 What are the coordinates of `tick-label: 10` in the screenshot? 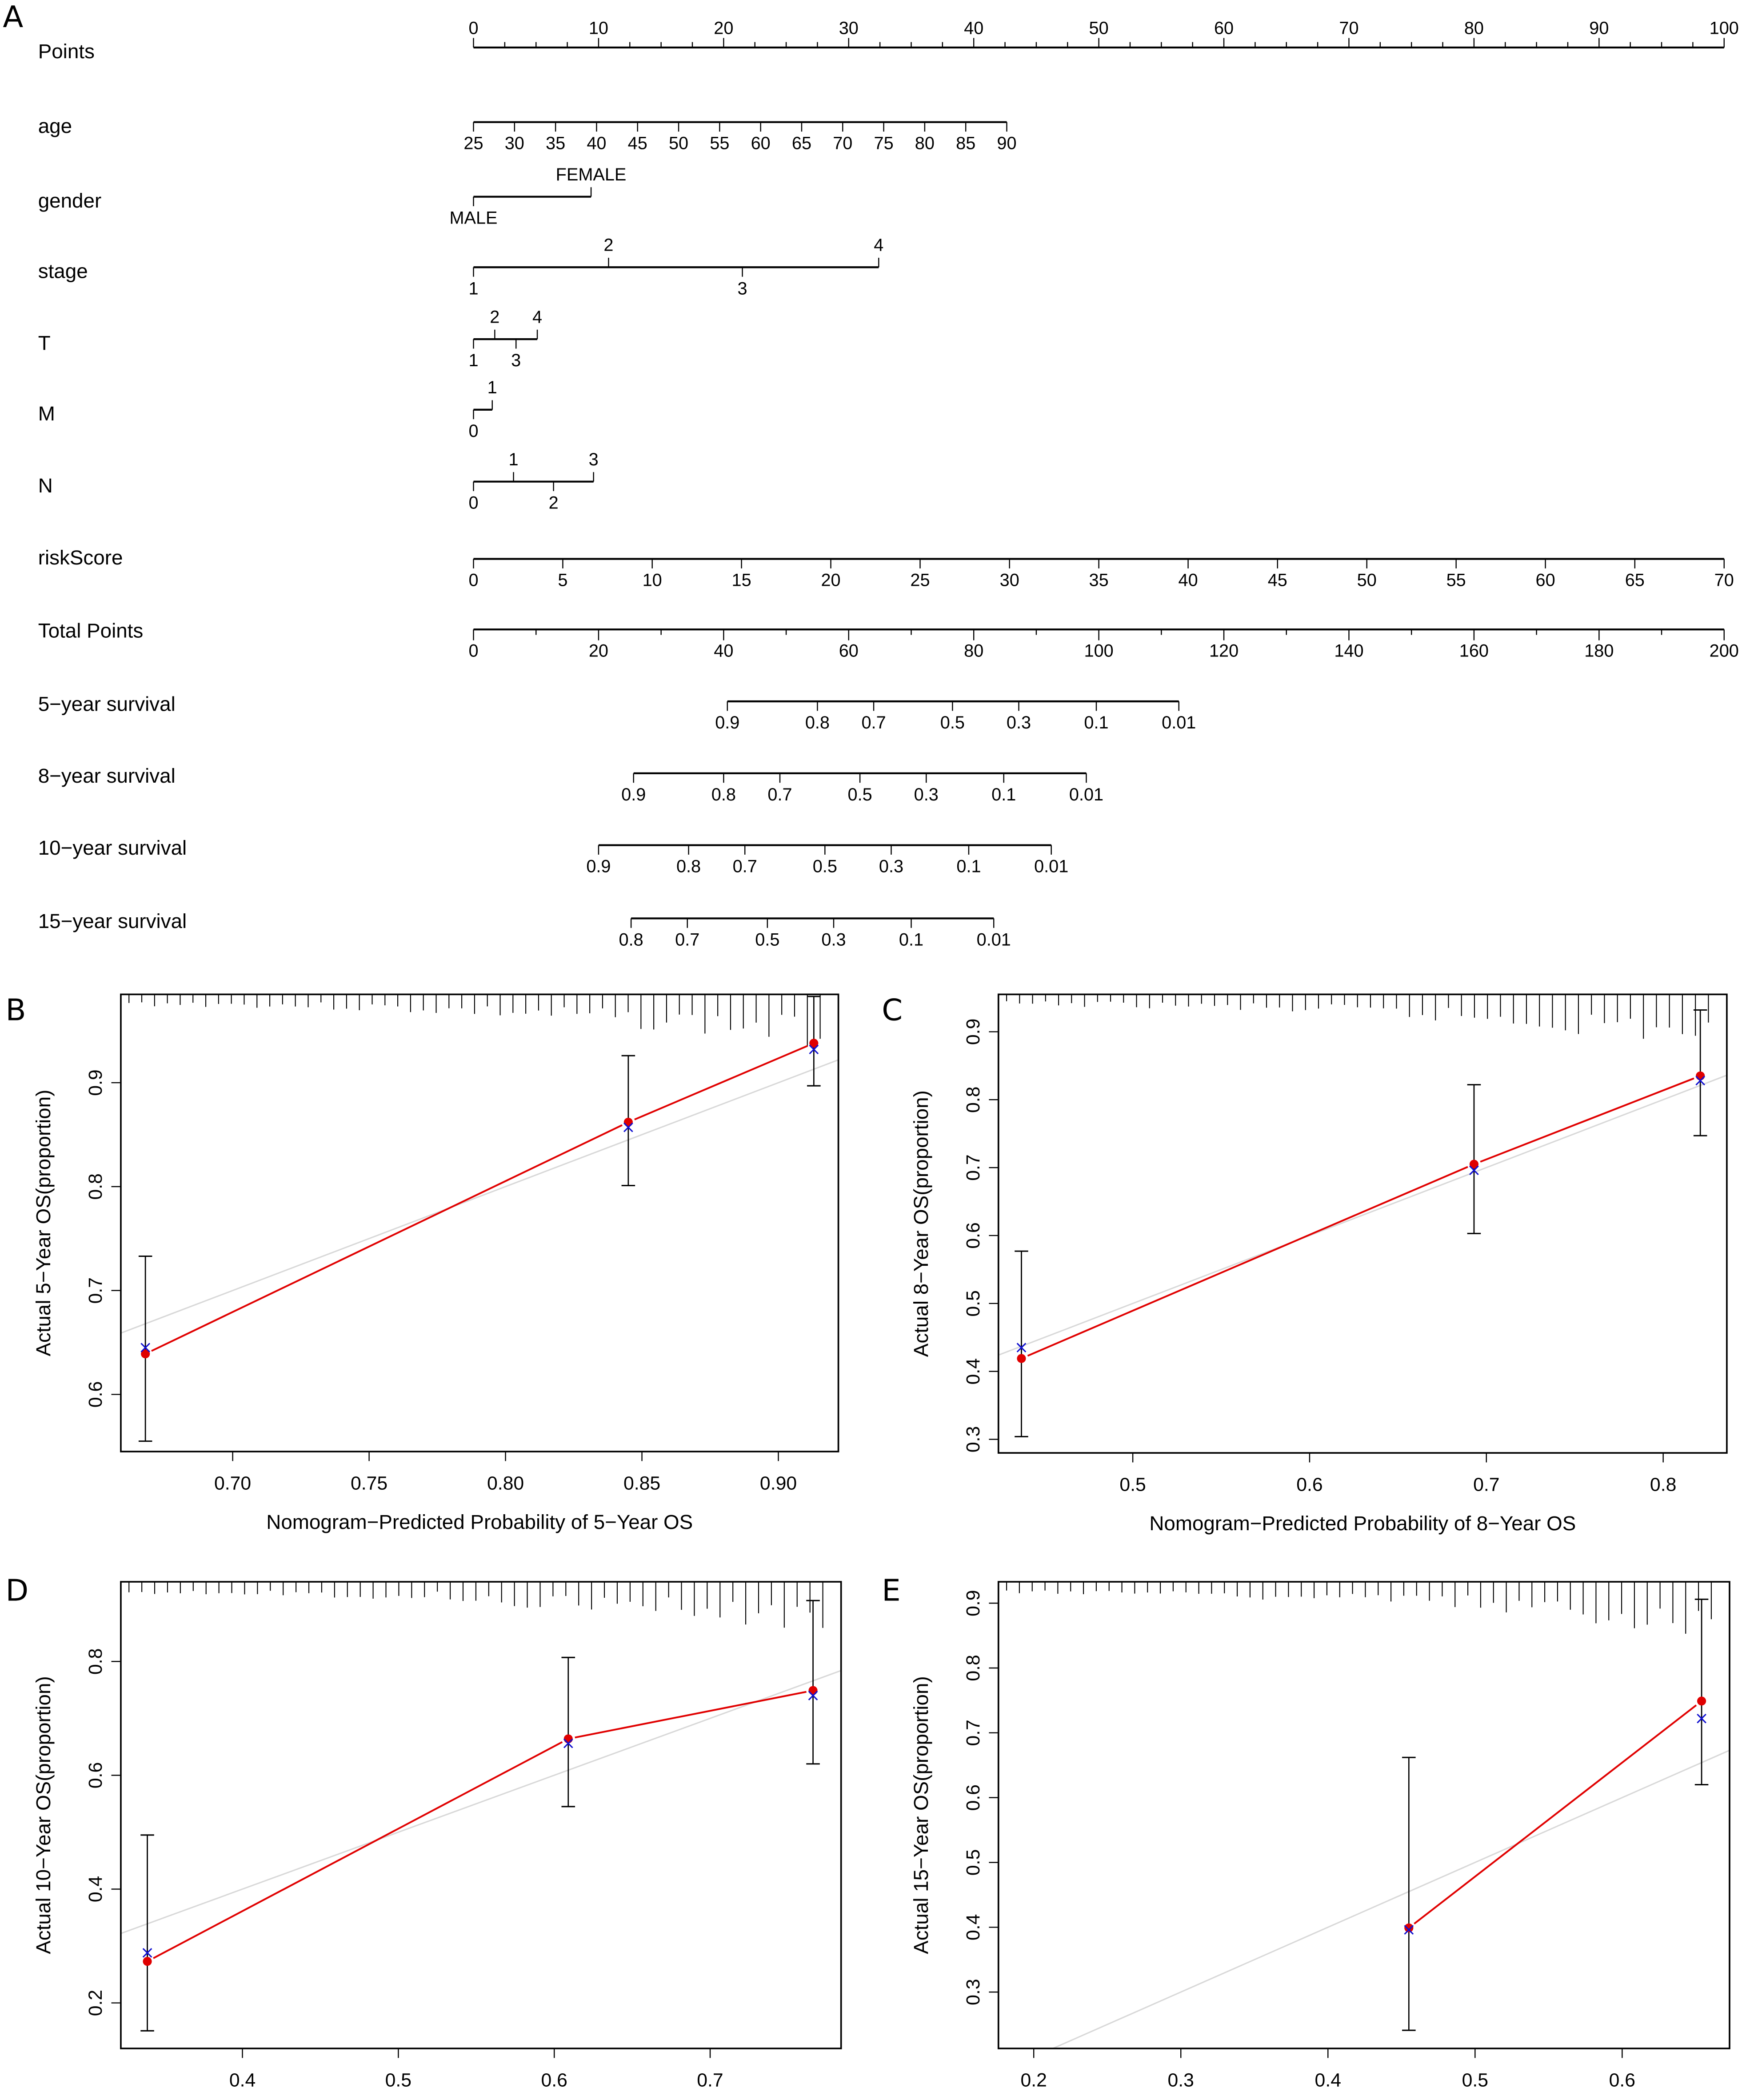 It's located at (598, 28).